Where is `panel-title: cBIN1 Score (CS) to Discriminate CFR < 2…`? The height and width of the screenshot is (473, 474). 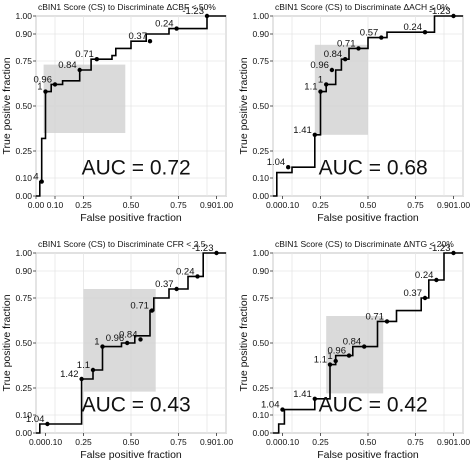 panel-title: cBIN1 Score (CS) to Discriminate CFR < 2… is located at coordinates (122, 244).